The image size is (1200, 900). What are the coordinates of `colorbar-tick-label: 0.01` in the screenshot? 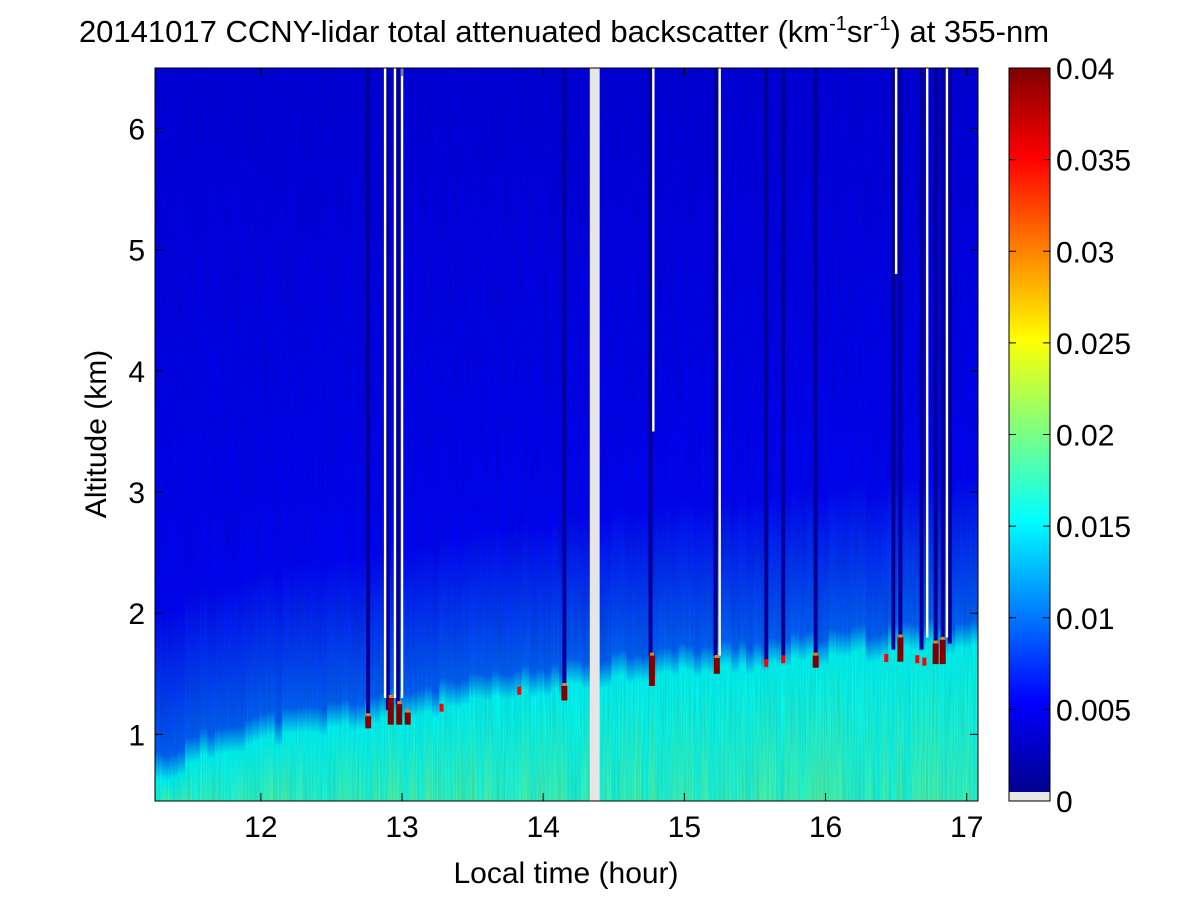 It's located at (1085, 619).